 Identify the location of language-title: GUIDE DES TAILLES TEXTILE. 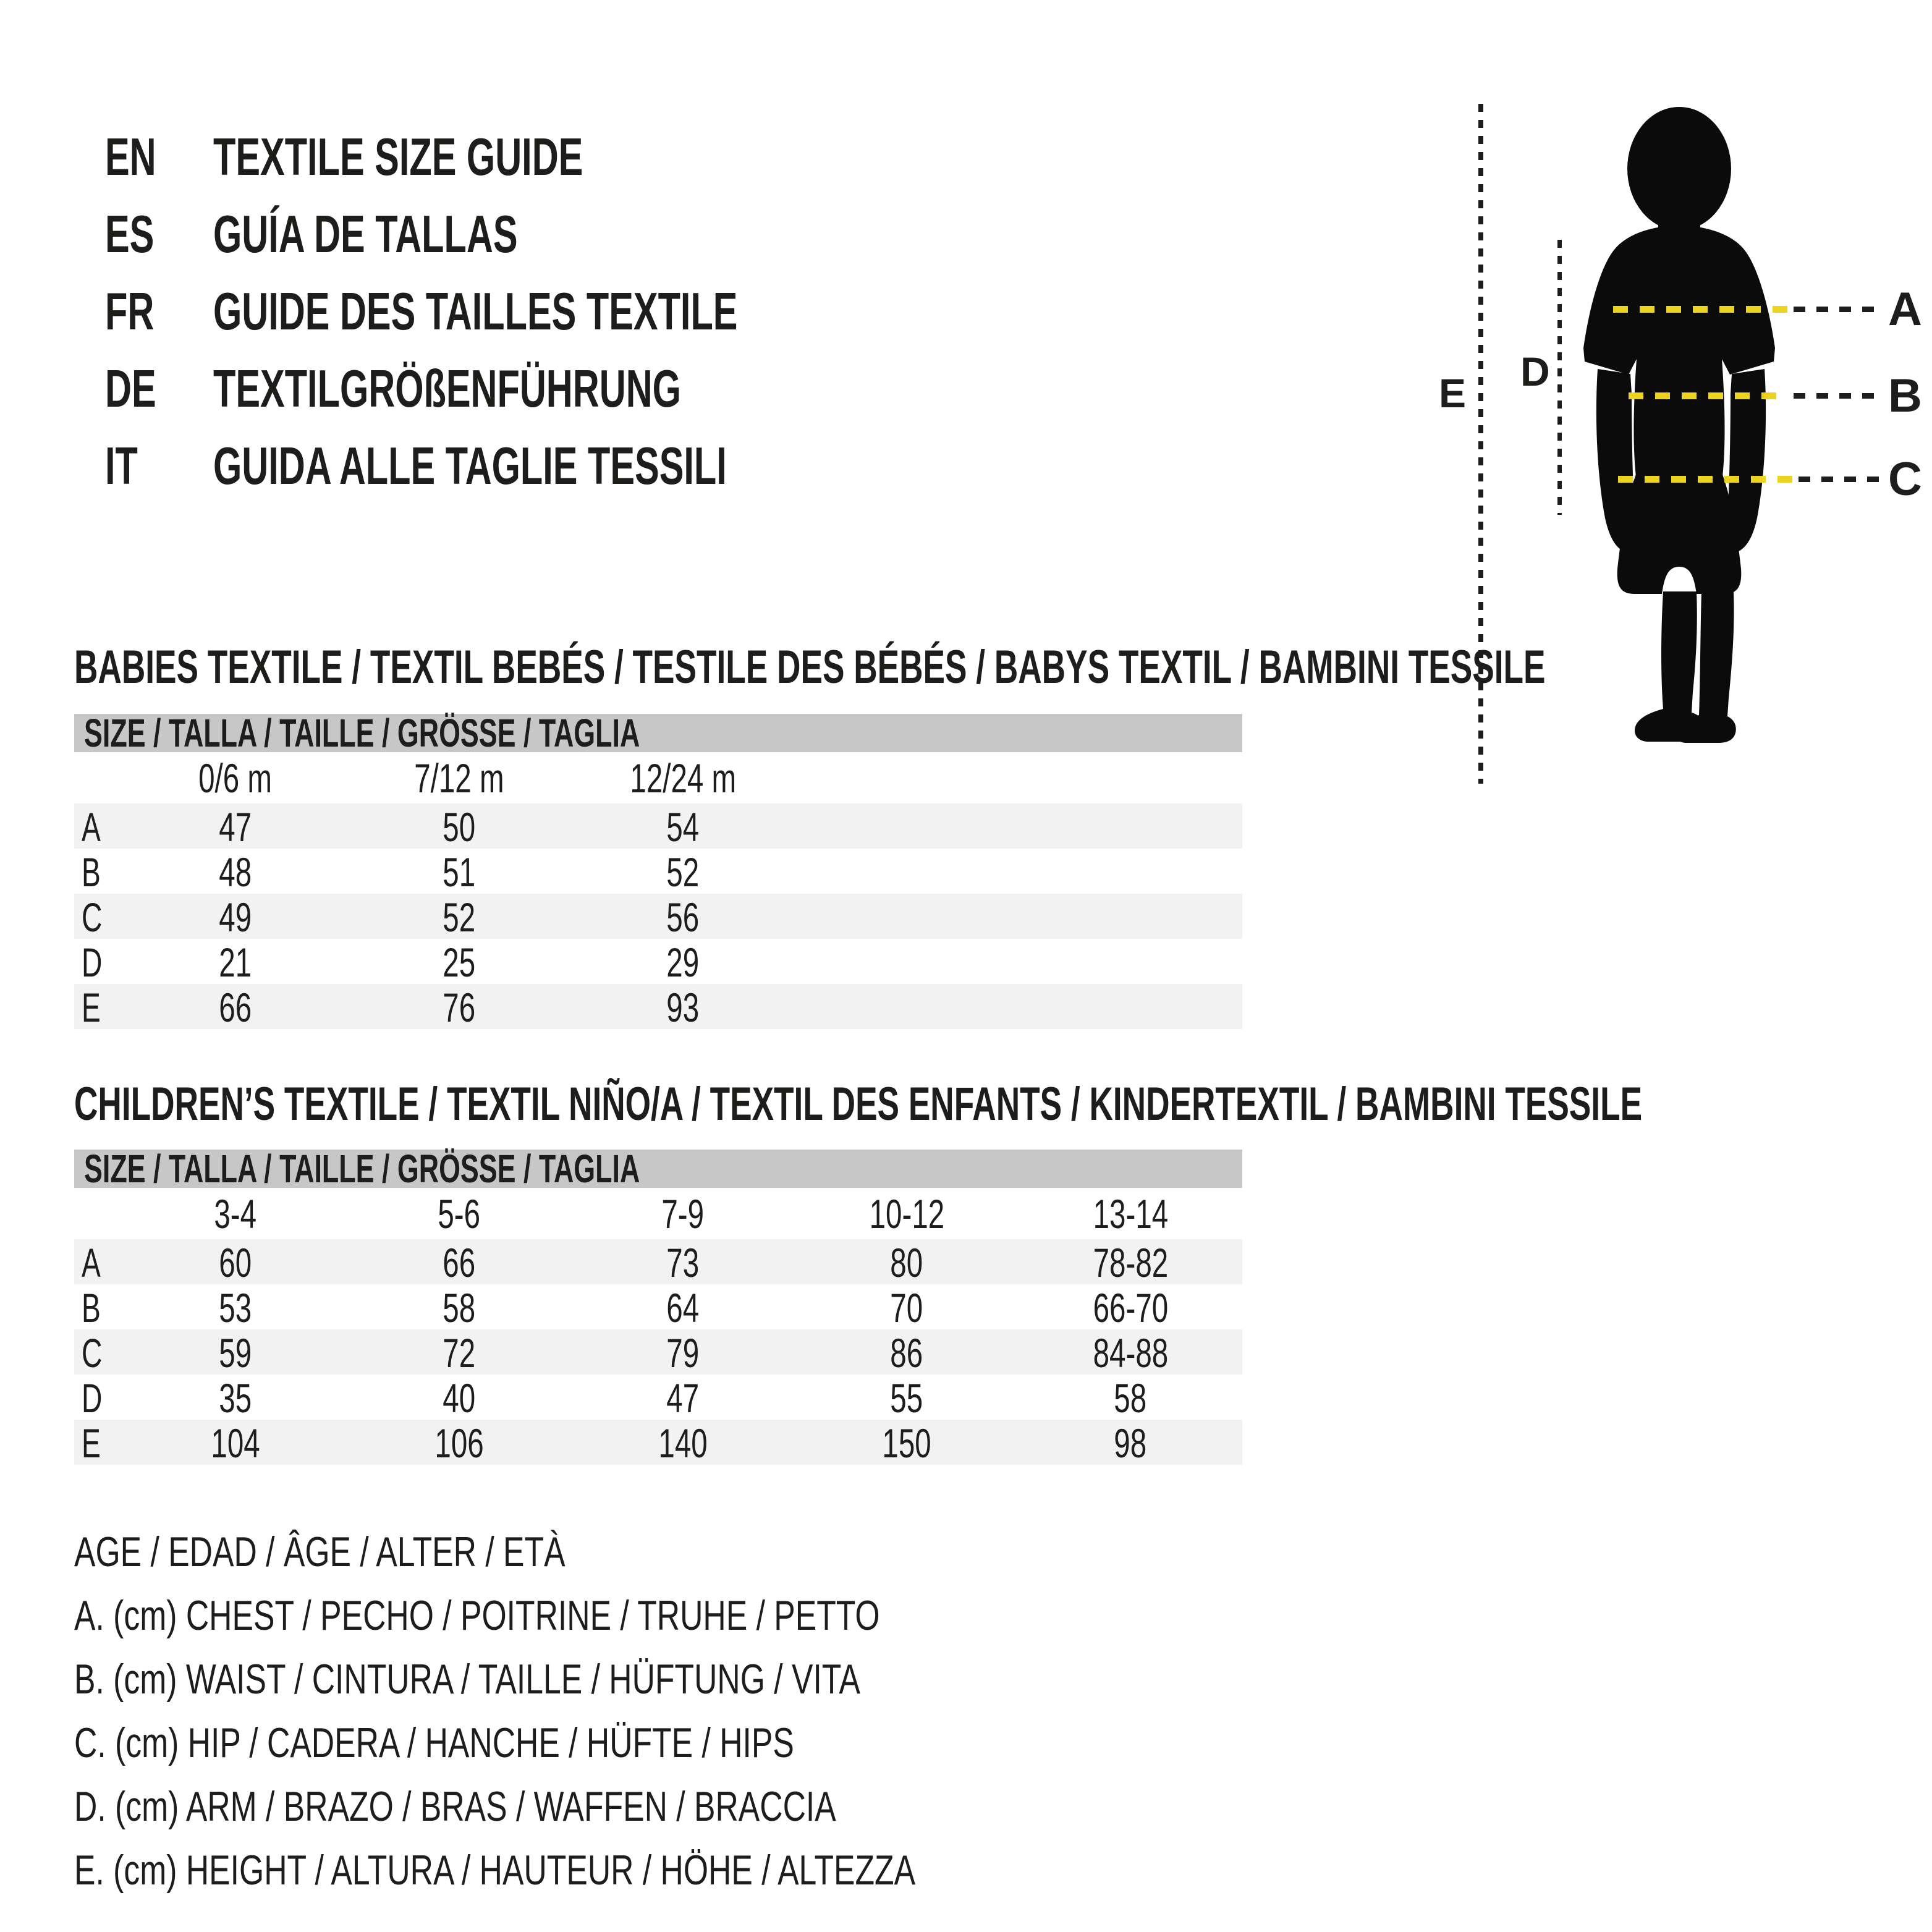
(475, 311).